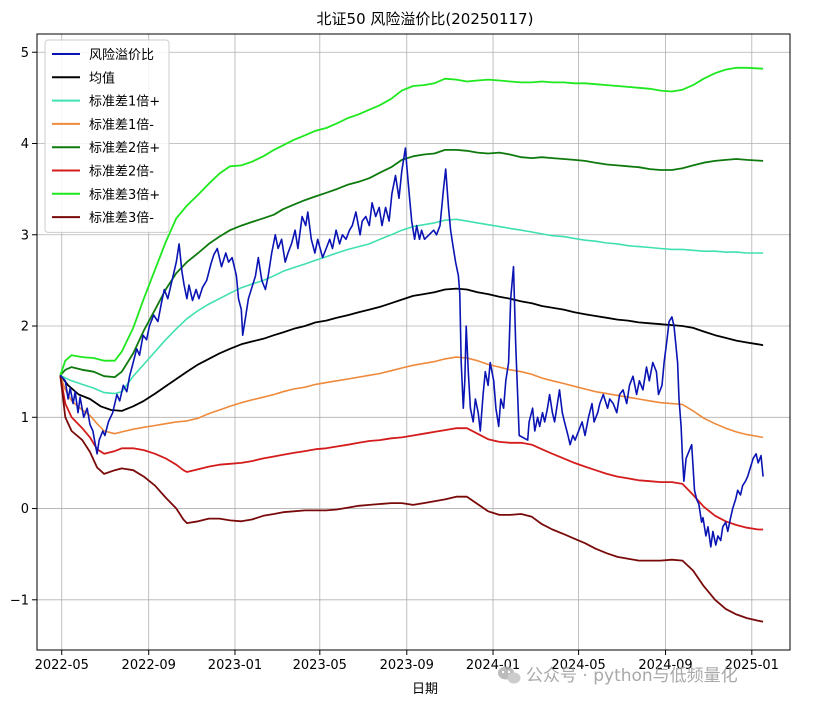 The height and width of the screenshot is (705, 823). What do you see at coordinates (235, 665) in the screenshot?
I see `x-tick-label: 2023-01` at bounding box center [235, 665].